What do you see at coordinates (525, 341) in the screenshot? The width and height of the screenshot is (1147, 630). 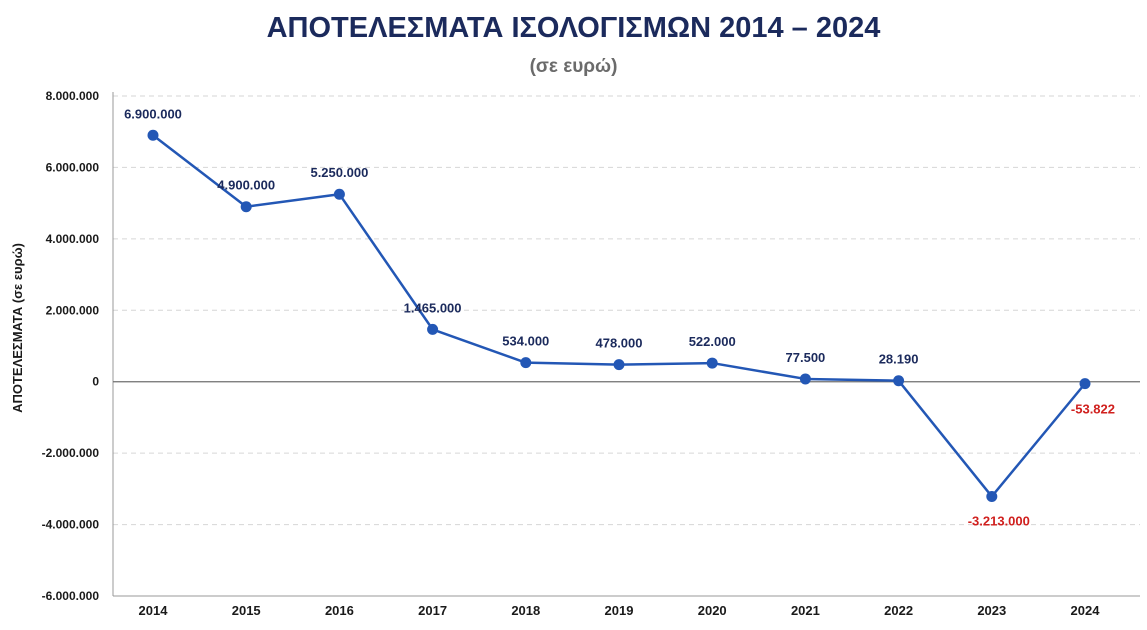 I see `data-label: 534.000` at bounding box center [525, 341].